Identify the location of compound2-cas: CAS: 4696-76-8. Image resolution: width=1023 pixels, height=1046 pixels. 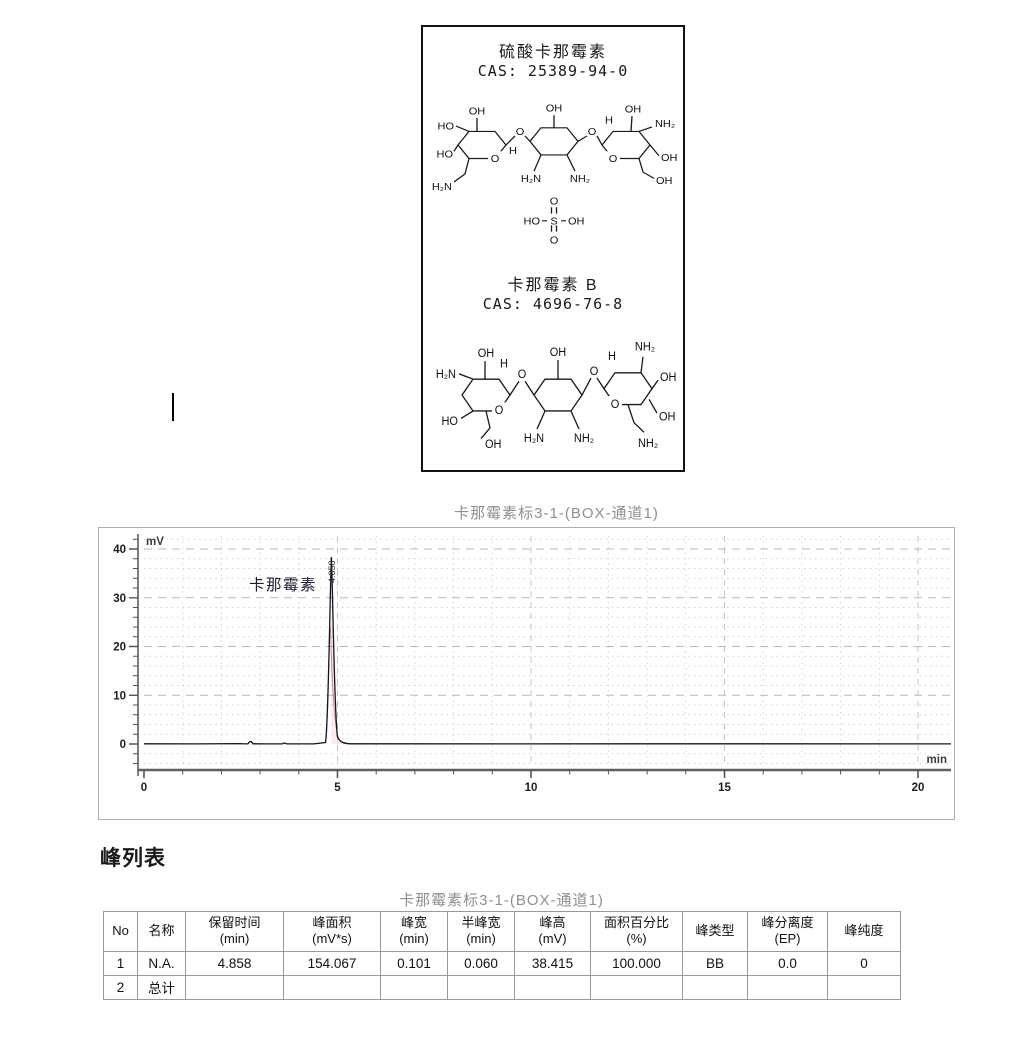
(553, 304).